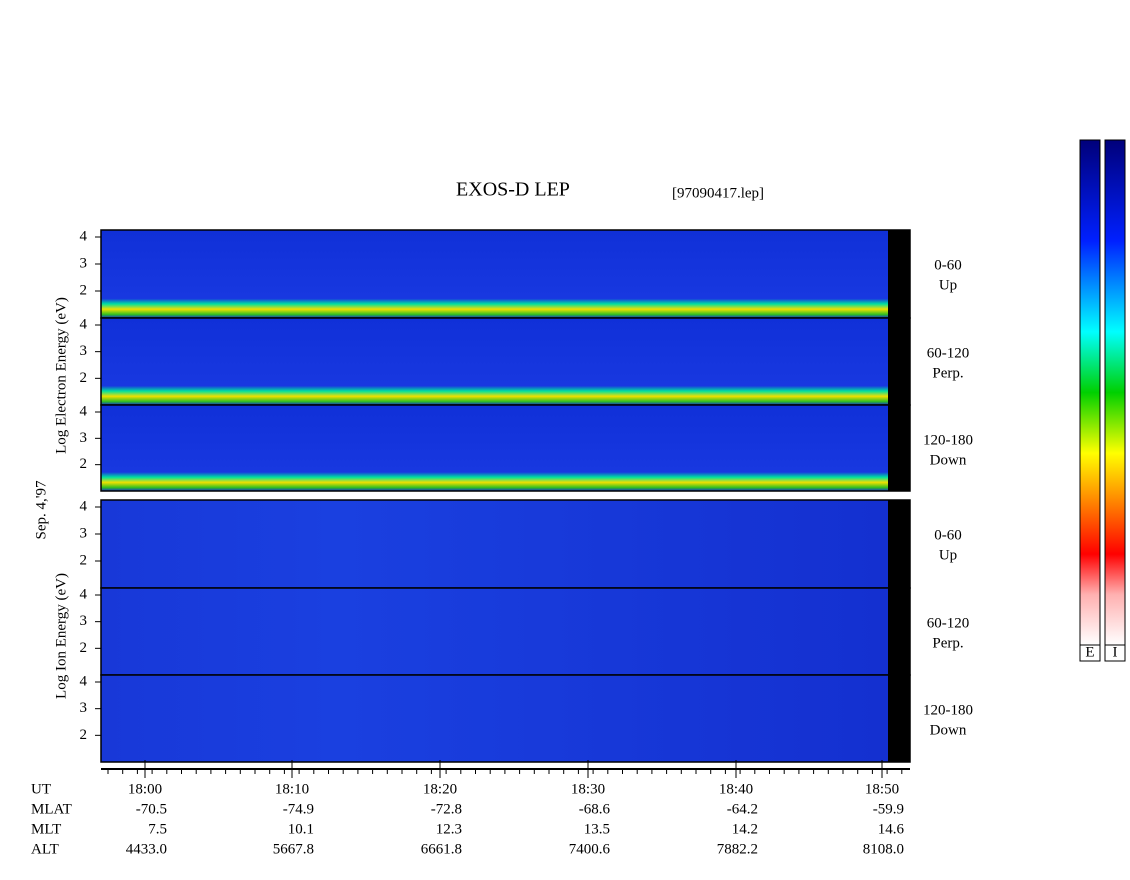 Image resolution: width=1130 pixels, height=880 pixels. I want to click on row-value: 7.5, so click(157, 829).